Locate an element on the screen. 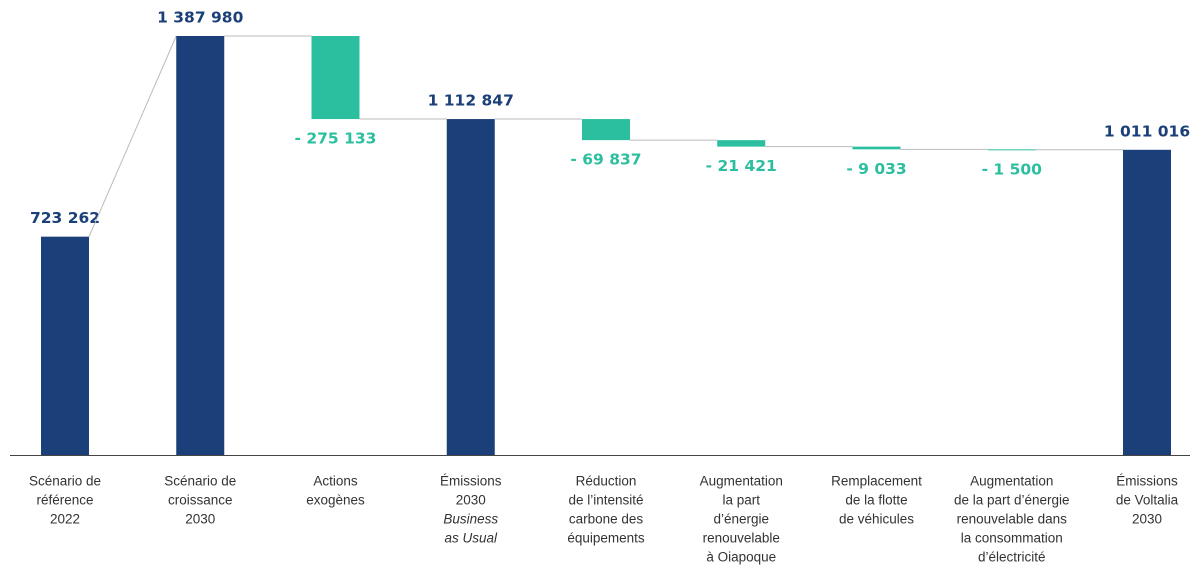 The image size is (1197, 576). x-tick-label: de Voltalia is located at coordinates (1147, 500).